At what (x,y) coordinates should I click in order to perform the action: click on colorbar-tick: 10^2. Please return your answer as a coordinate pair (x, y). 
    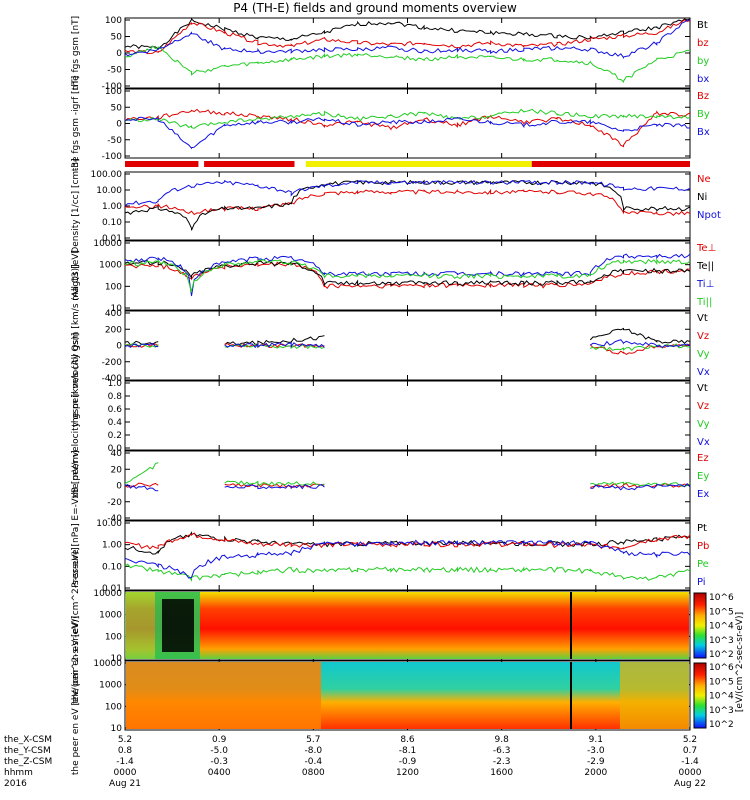
    Looking at the image, I should click on (721, 655).